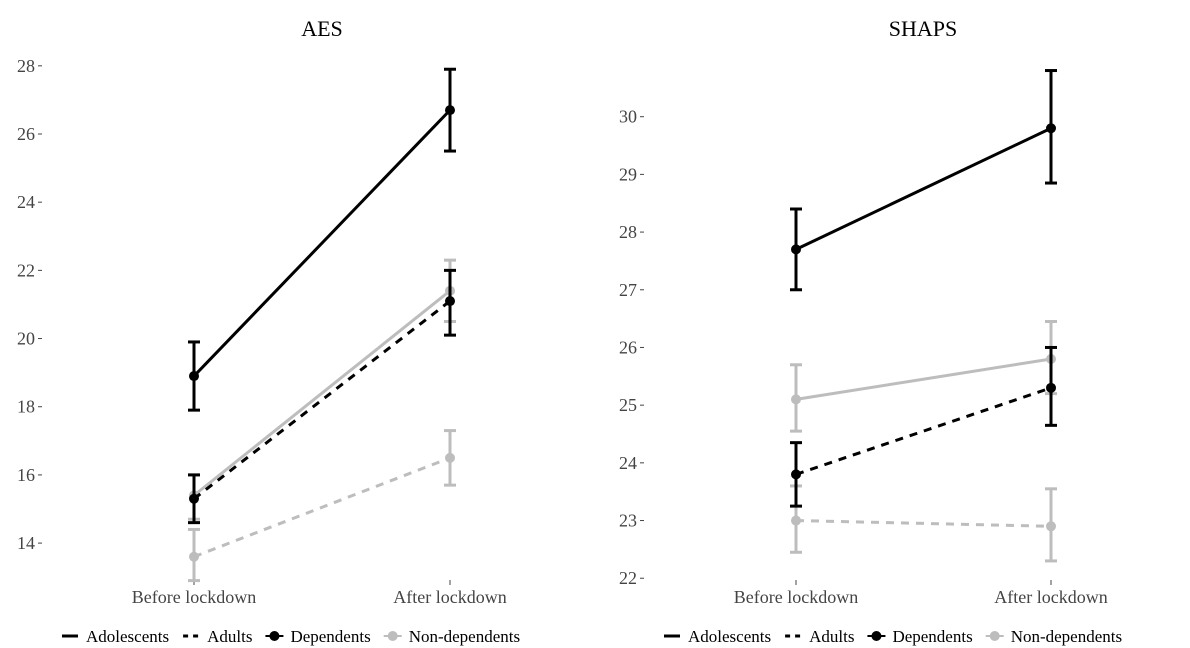  What do you see at coordinates (229, 636) in the screenshot?
I see `aes-legend-adults-label: Adults` at bounding box center [229, 636].